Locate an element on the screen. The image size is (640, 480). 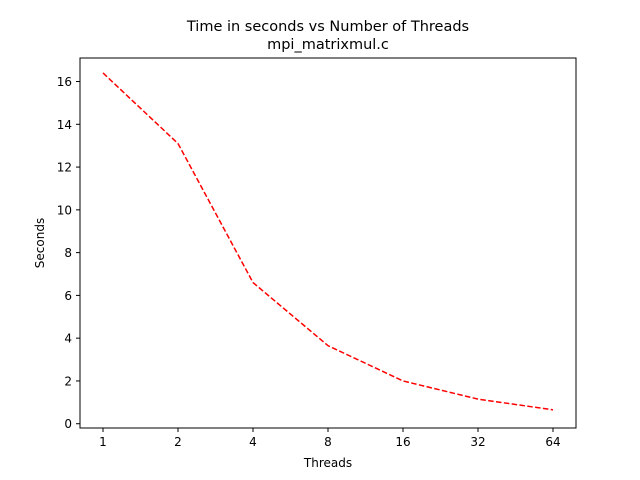
y-tick-label: 12 is located at coordinates (64, 168).